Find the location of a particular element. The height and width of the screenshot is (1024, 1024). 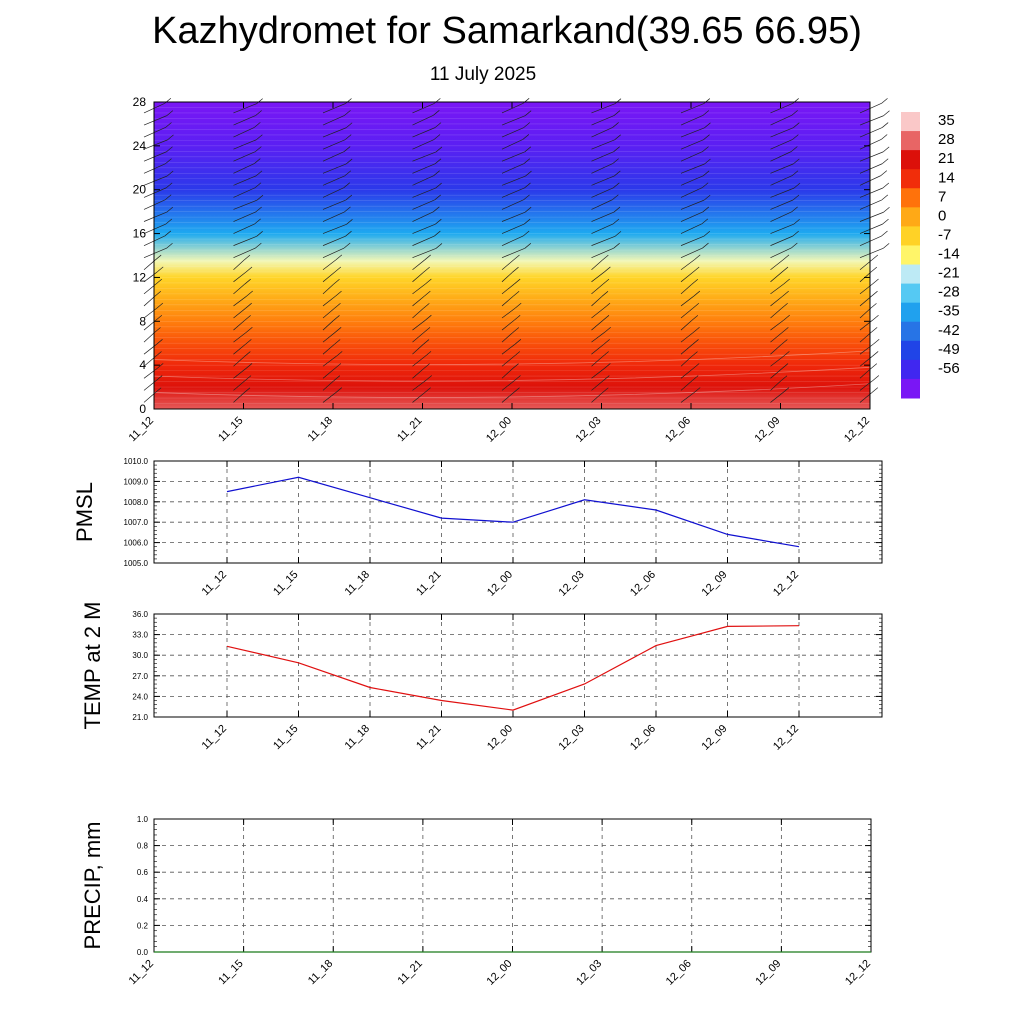

x-tick-label: 12_12 is located at coordinates (858, 973).